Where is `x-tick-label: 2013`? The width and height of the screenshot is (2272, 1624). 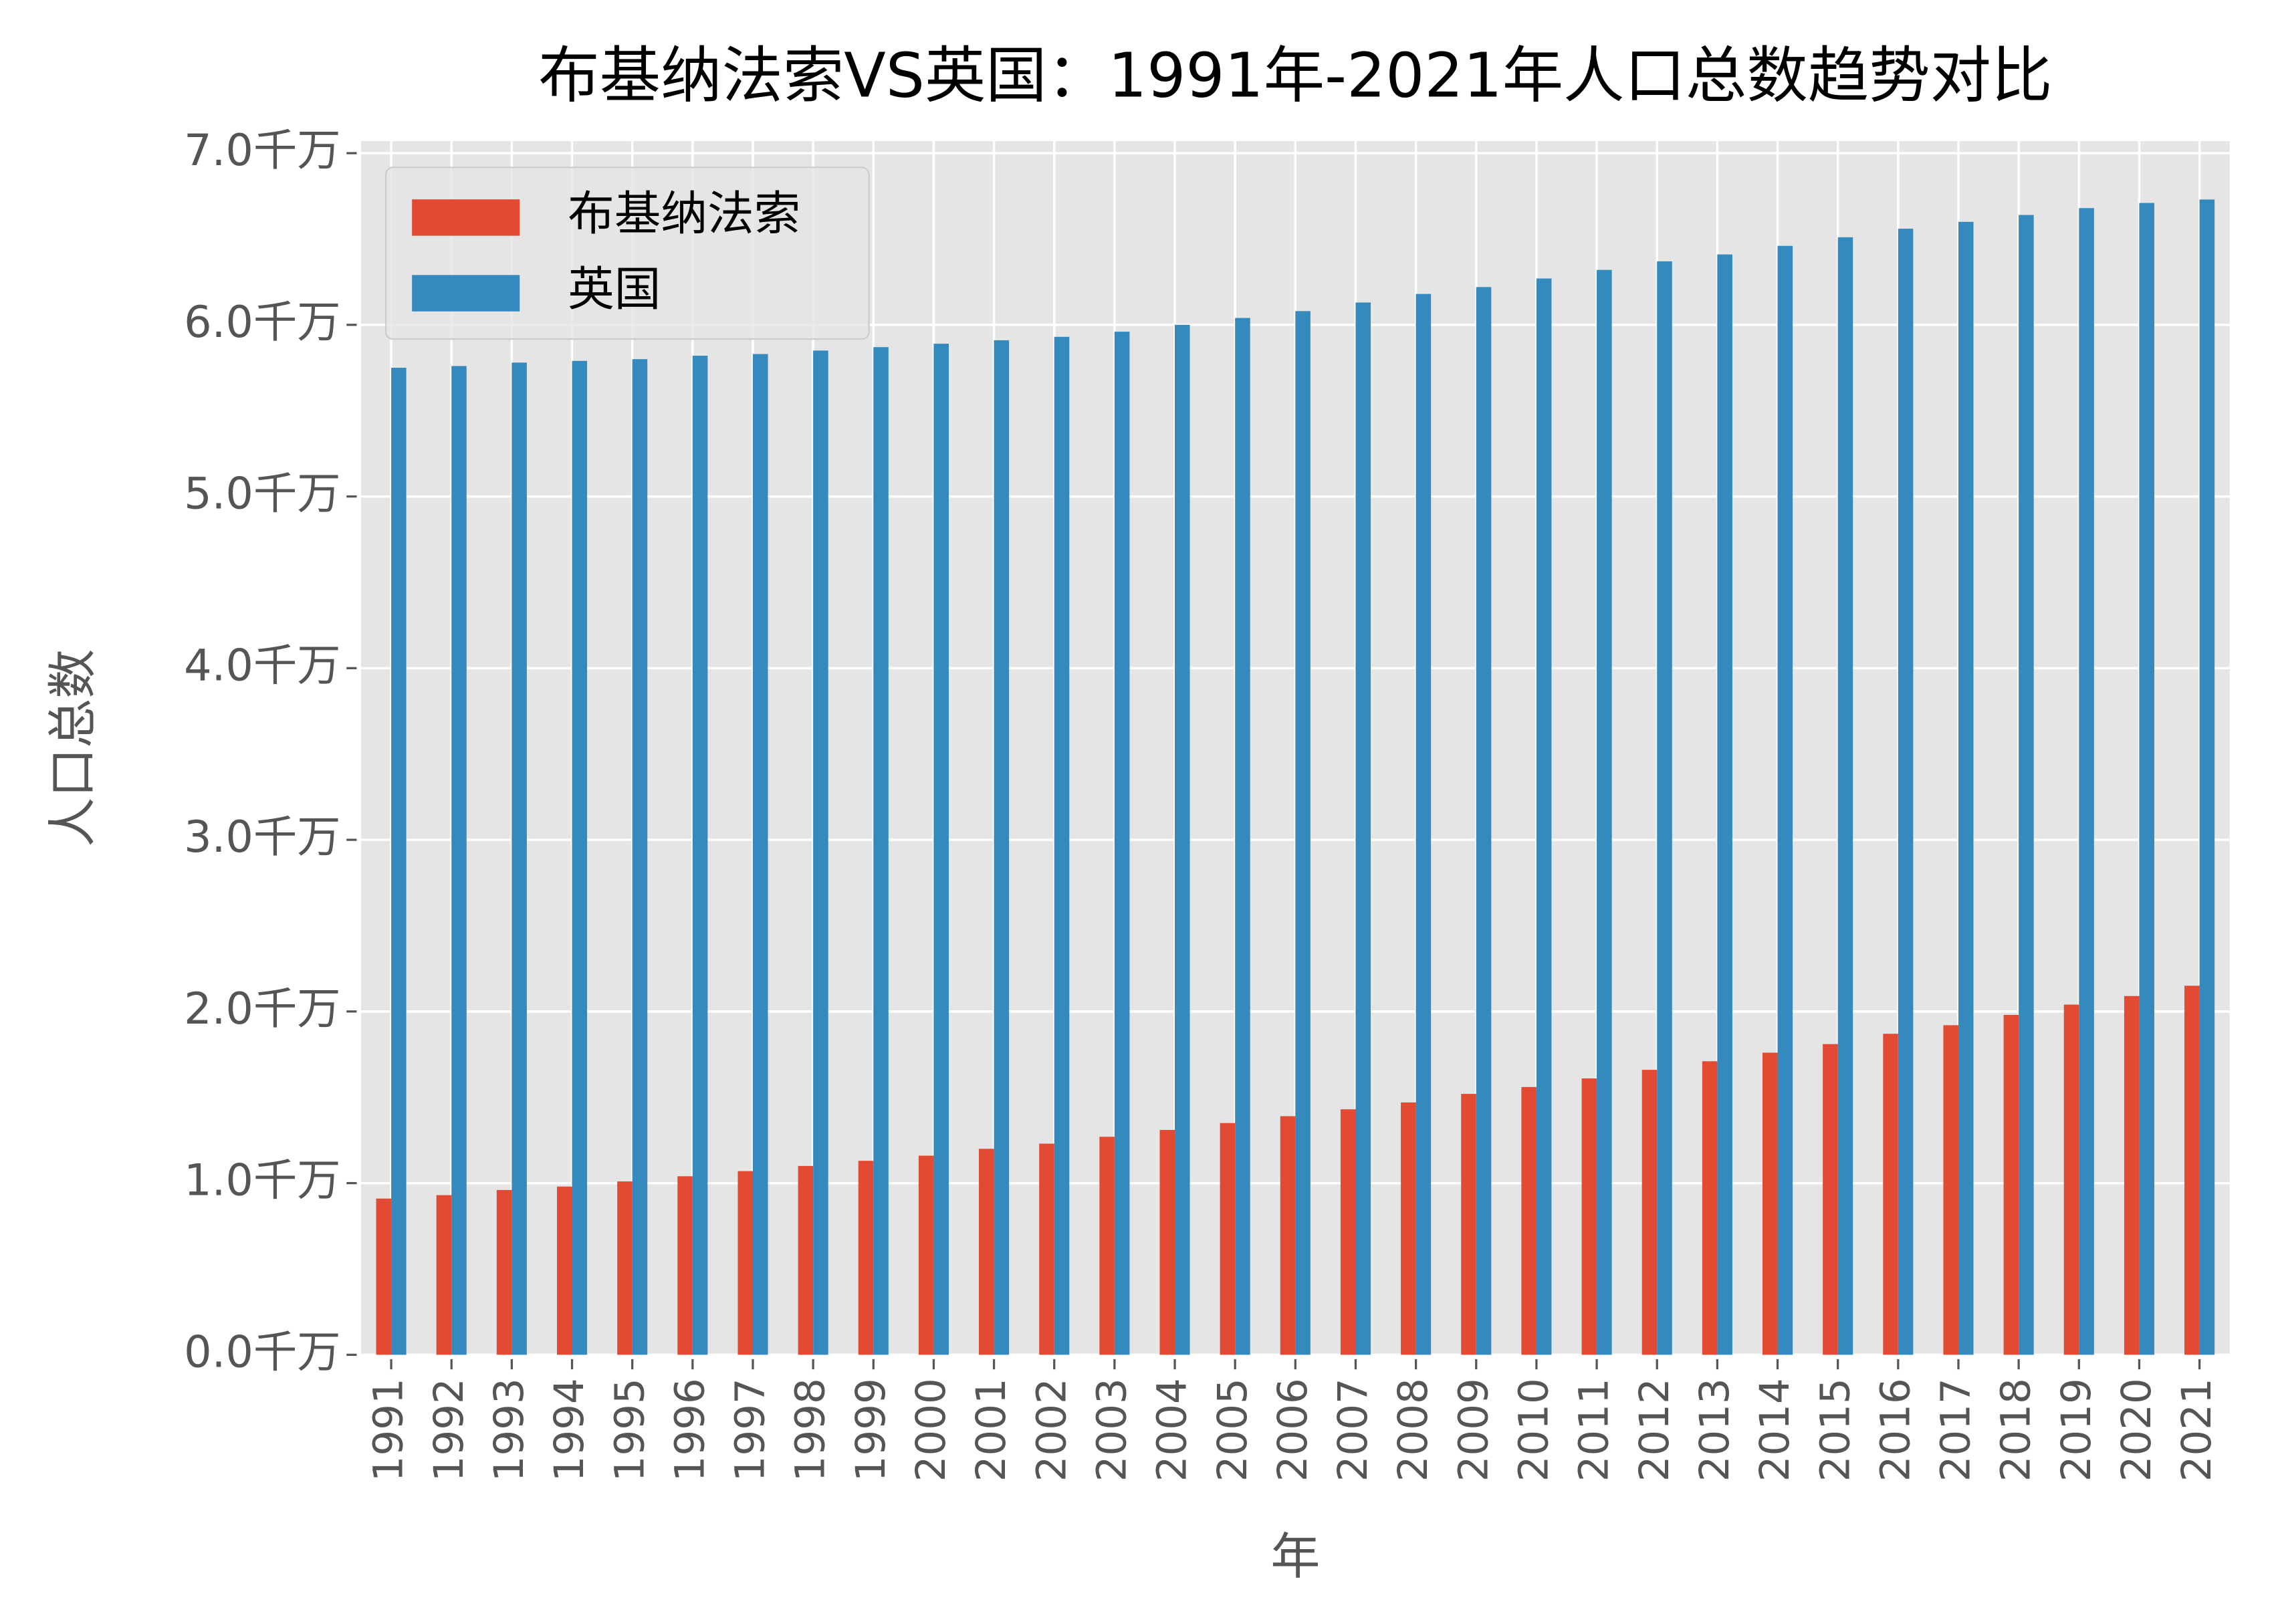
x-tick-label: 2013 is located at coordinates (1714, 1430).